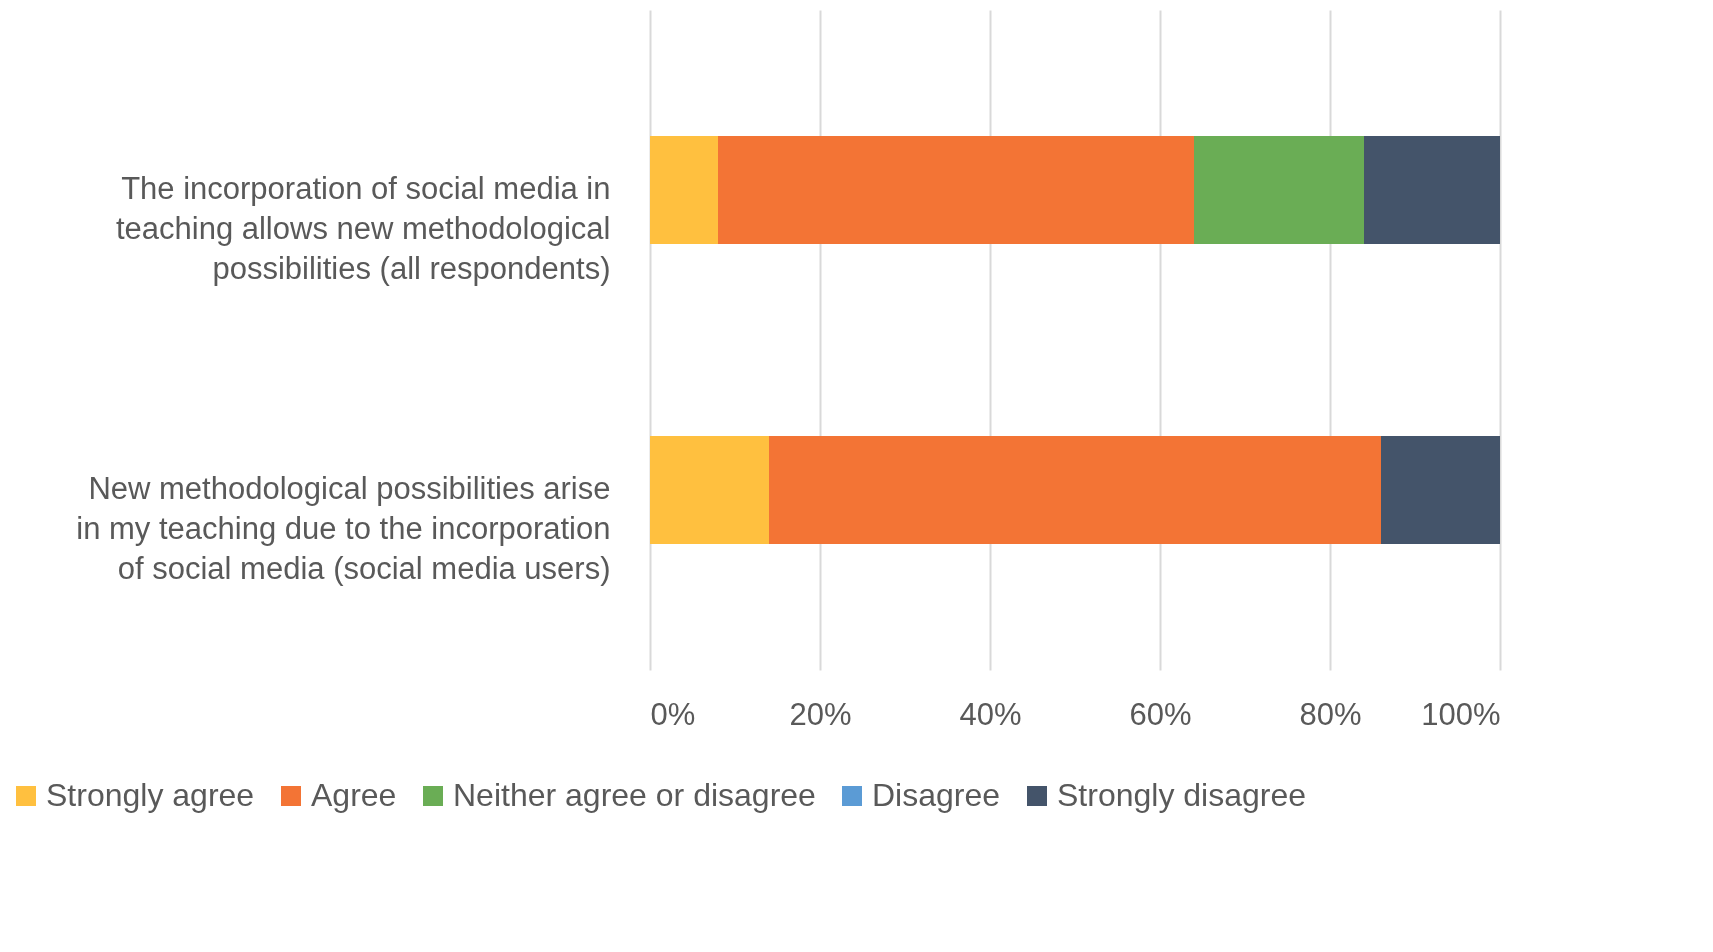  Describe the element at coordinates (673, 714) in the screenshot. I see `x-tick-label: 0%` at that location.